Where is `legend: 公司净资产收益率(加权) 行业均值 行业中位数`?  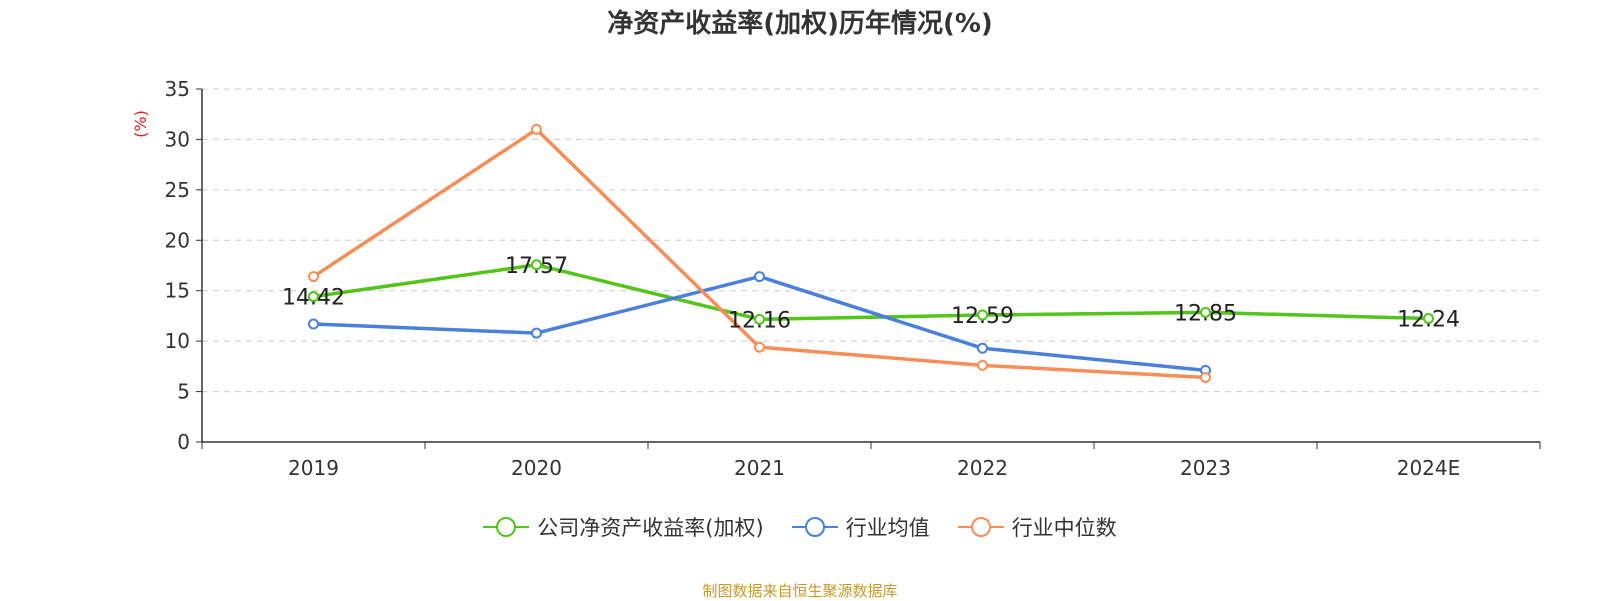 legend: 公司净资产收益率(加权) 行业均值 行业中位数 is located at coordinates (800, 527).